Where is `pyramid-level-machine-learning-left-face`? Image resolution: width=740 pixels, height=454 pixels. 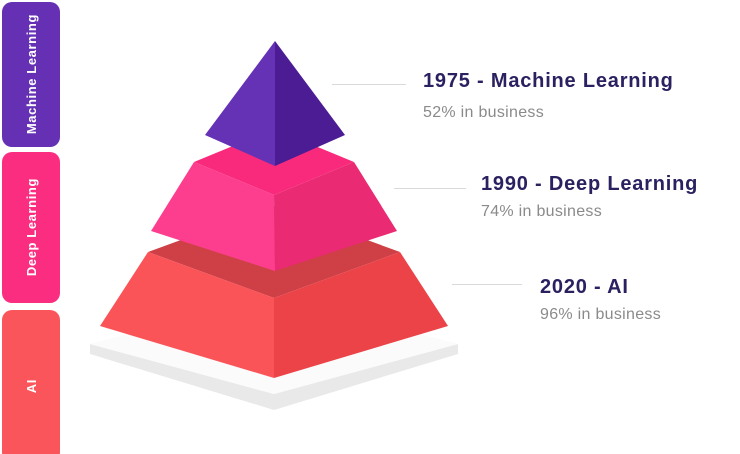
pyramid-level-machine-learning-left-face is located at coordinates (240, 103).